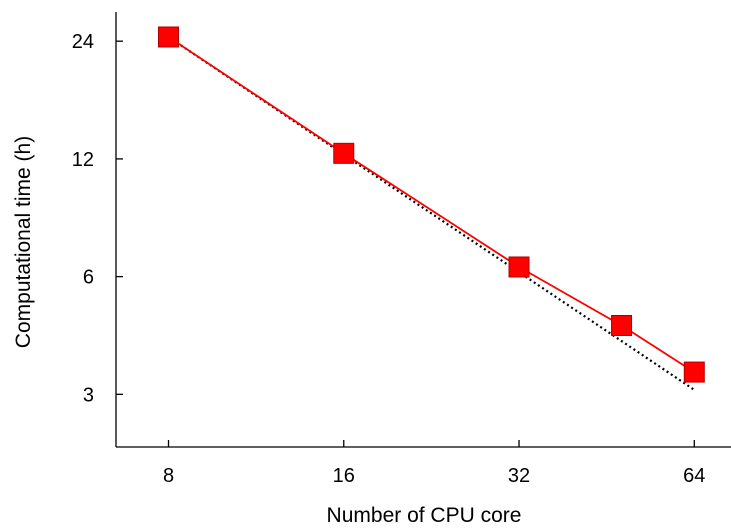 Image resolution: width=731 pixels, height=529 pixels. Describe the element at coordinates (83, 160) in the screenshot. I see `y-tick-label: 12` at that location.